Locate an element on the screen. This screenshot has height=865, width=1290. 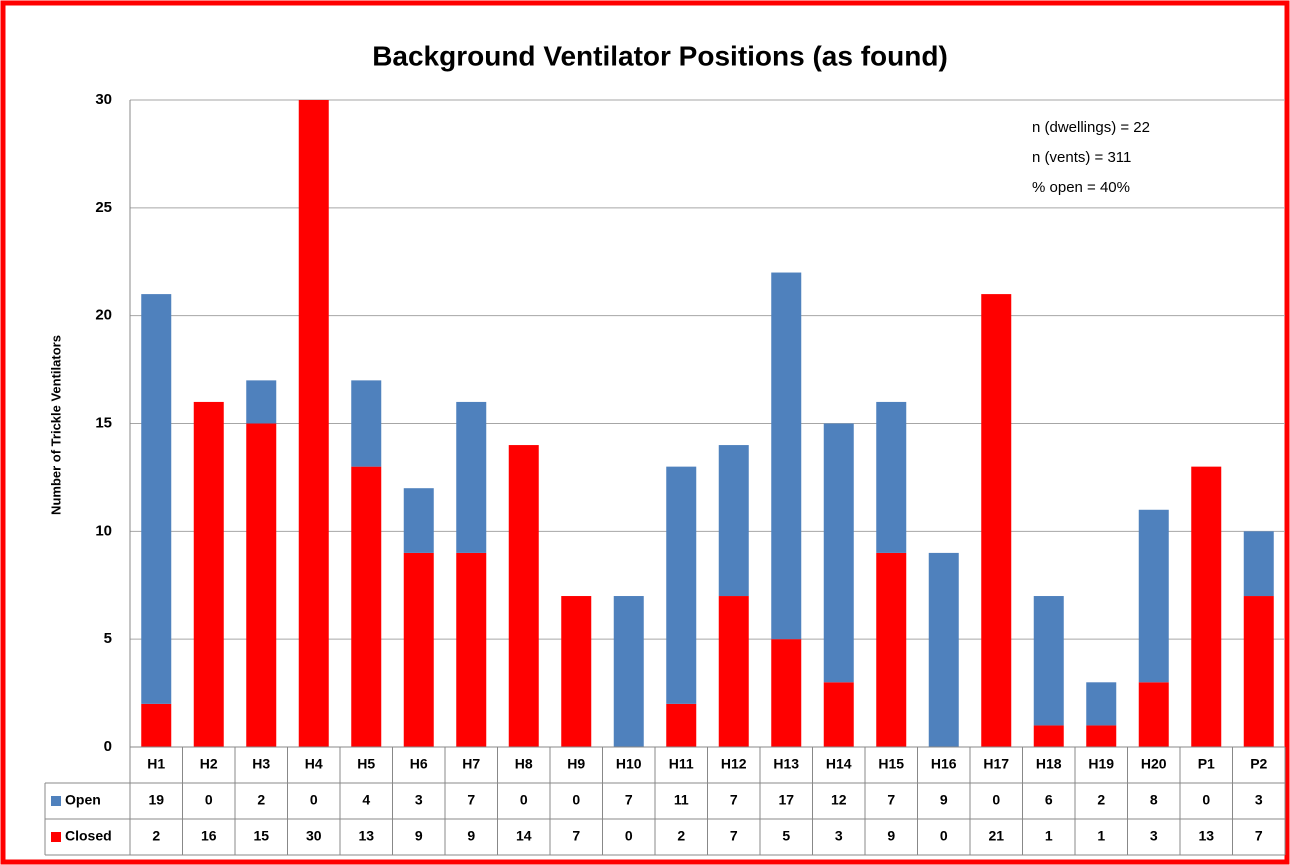
x-tick-label: H15 is located at coordinates (891, 764).